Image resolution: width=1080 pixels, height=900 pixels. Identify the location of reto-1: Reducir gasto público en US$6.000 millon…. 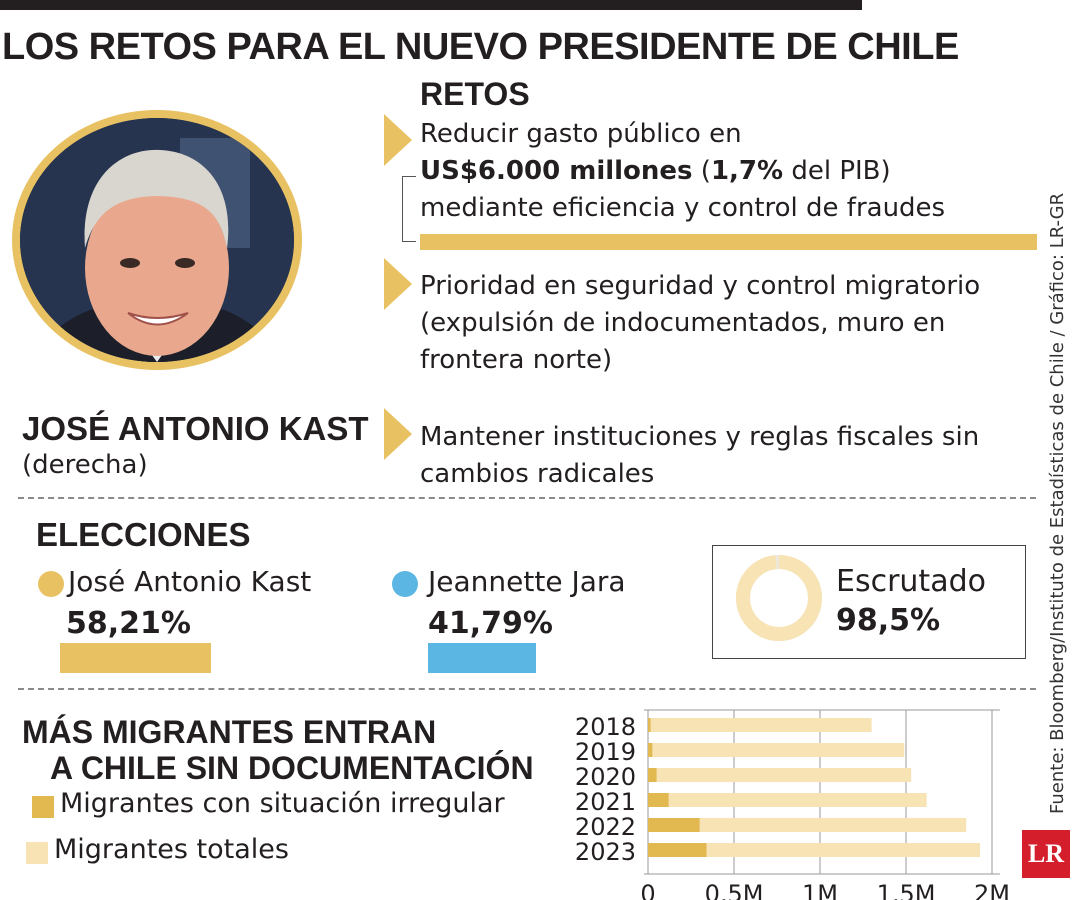
(682, 171).